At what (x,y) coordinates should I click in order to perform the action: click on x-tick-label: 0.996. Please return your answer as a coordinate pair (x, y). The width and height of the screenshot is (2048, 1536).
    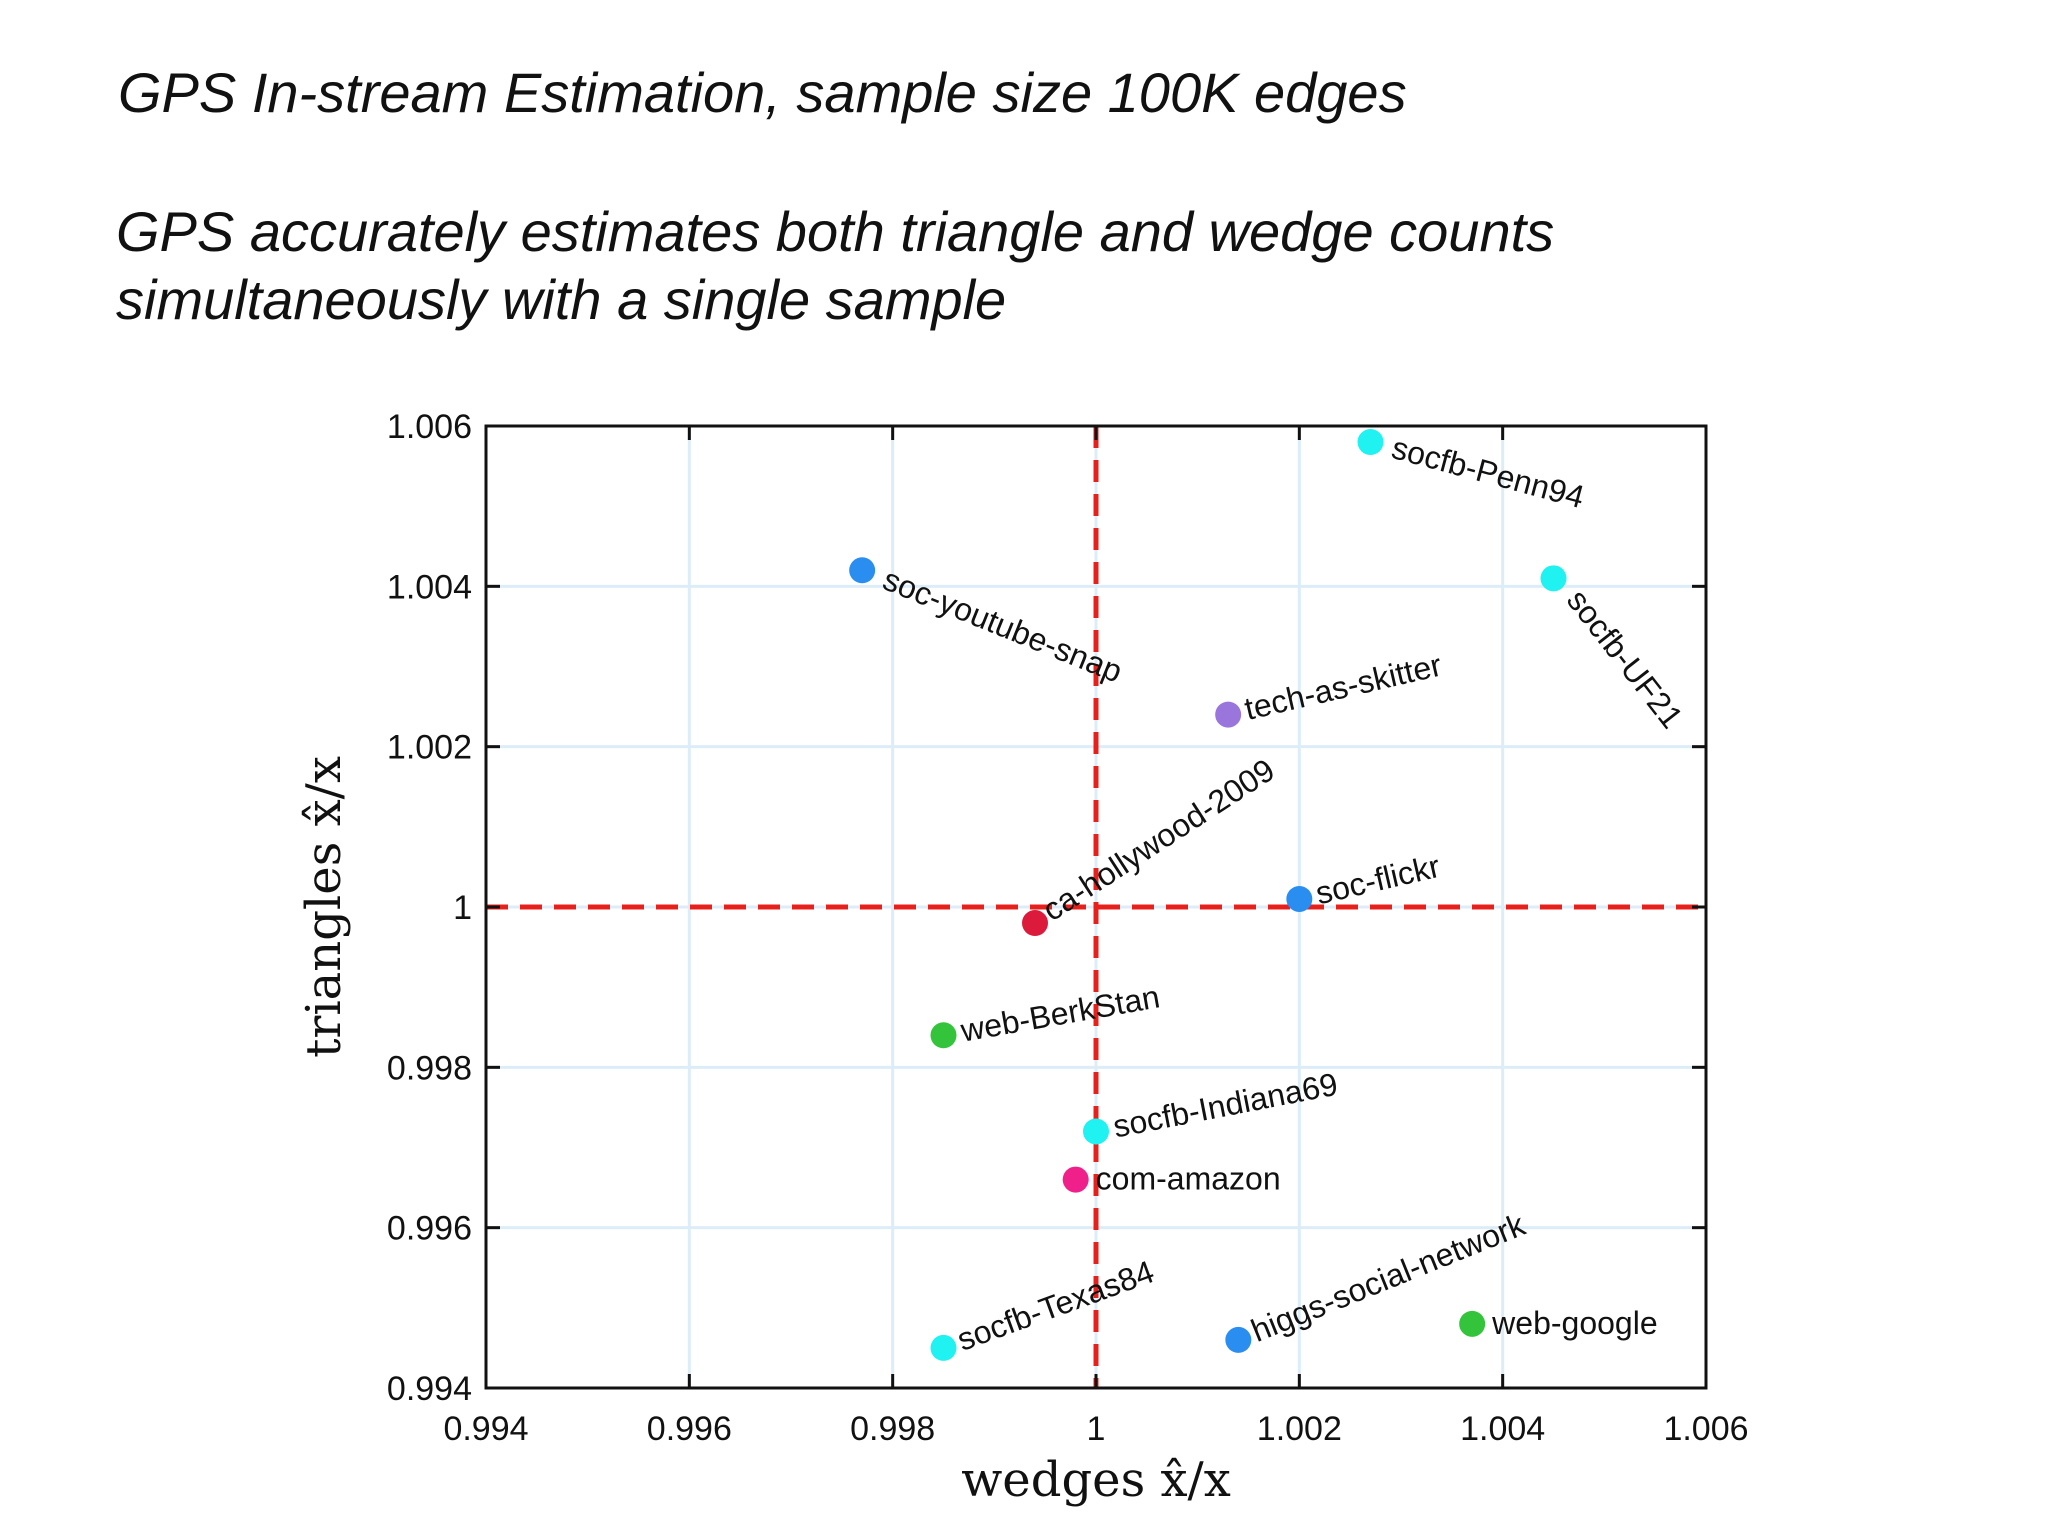
    Looking at the image, I should click on (689, 1429).